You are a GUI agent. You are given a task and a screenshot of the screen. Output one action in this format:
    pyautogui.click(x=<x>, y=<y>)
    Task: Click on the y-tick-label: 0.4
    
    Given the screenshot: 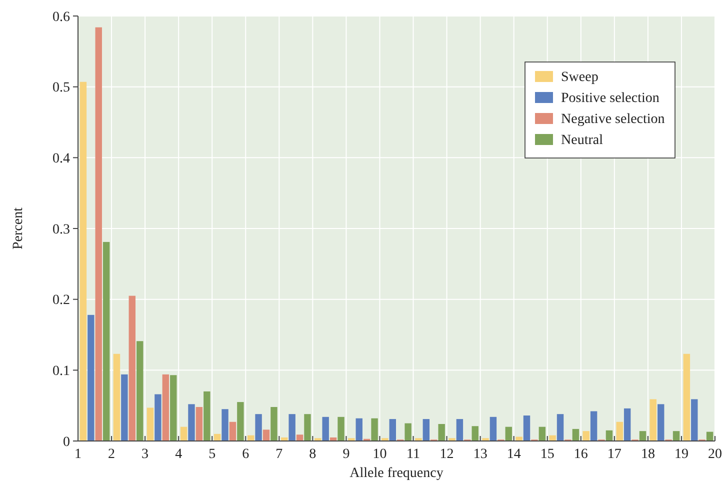 What is the action you would take?
    pyautogui.click(x=61, y=159)
    